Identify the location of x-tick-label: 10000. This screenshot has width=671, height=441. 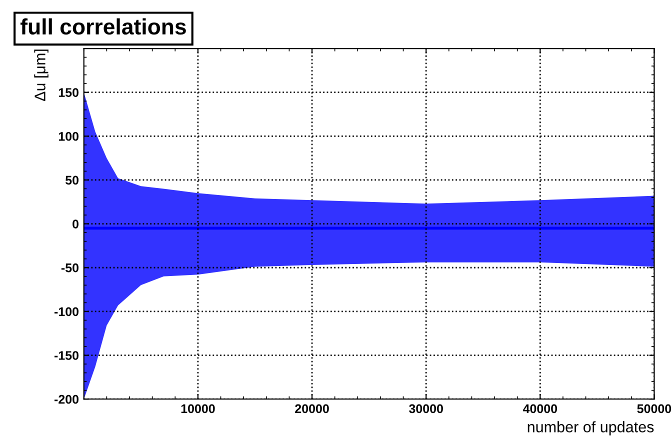
(198, 409).